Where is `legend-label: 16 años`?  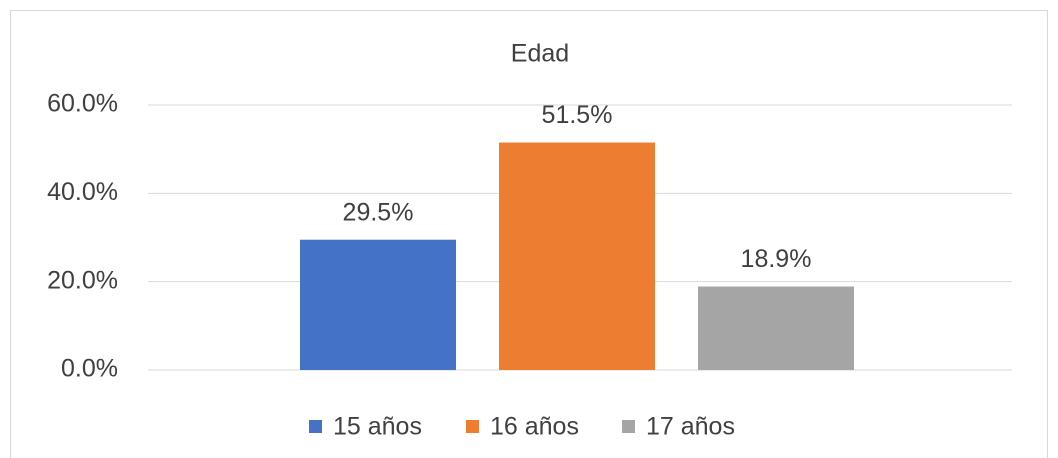
legend-label: 16 años is located at coordinates (534, 427).